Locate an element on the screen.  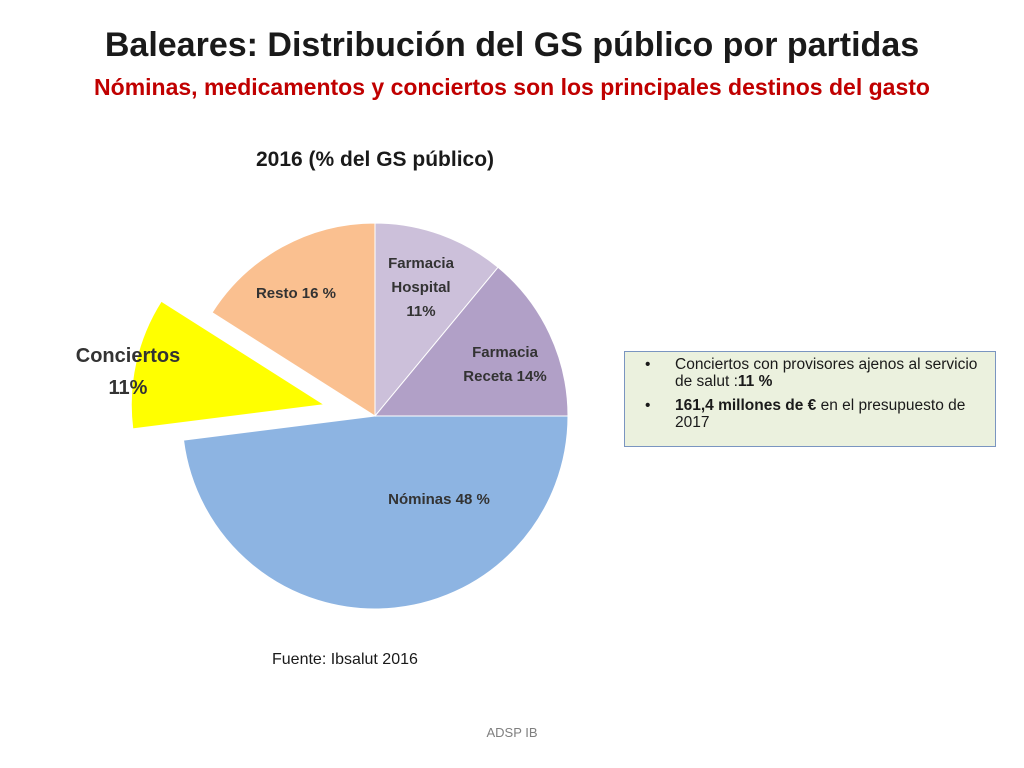
slice-label-line: Nóminas 48 % is located at coordinates (439, 499).